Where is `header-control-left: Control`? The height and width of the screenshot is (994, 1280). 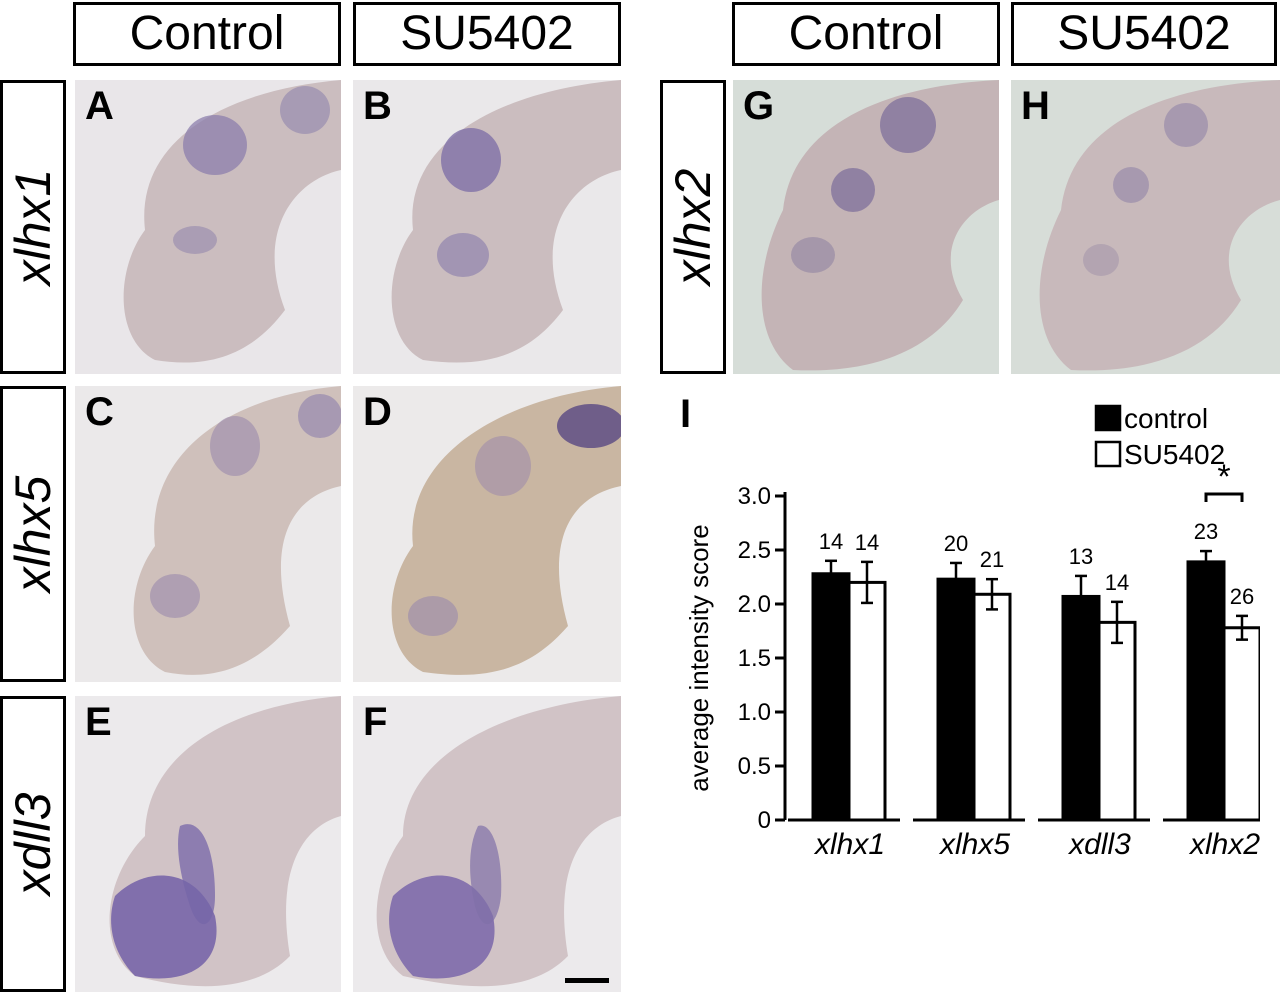 header-control-left: Control is located at coordinates (207, 34).